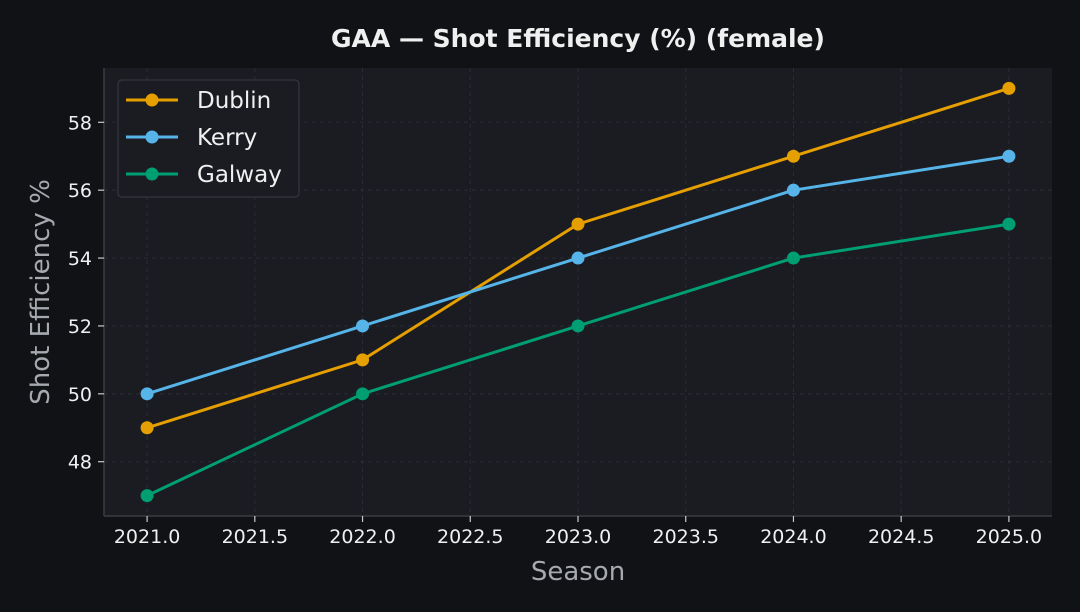 The height and width of the screenshot is (612, 1080). What do you see at coordinates (227, 138) in the screenshot?
I see `legend-label: Kerry` at bounding box center [227, 138].